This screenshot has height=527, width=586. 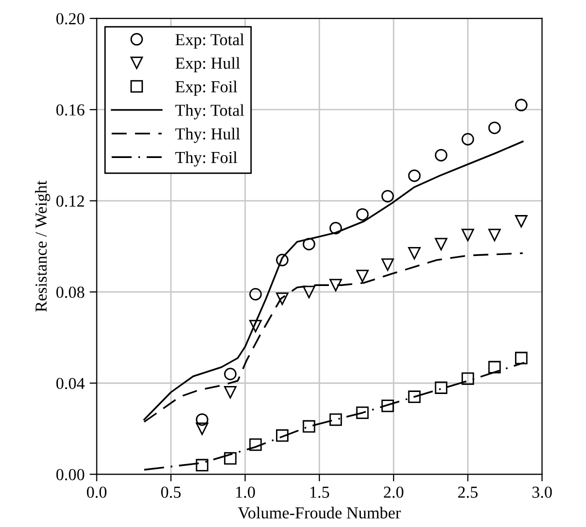 What do you see at coordinates (70, 292) in the screenshot?
I see `y-tick-label: 0.08` at bounding box center [70, 292].